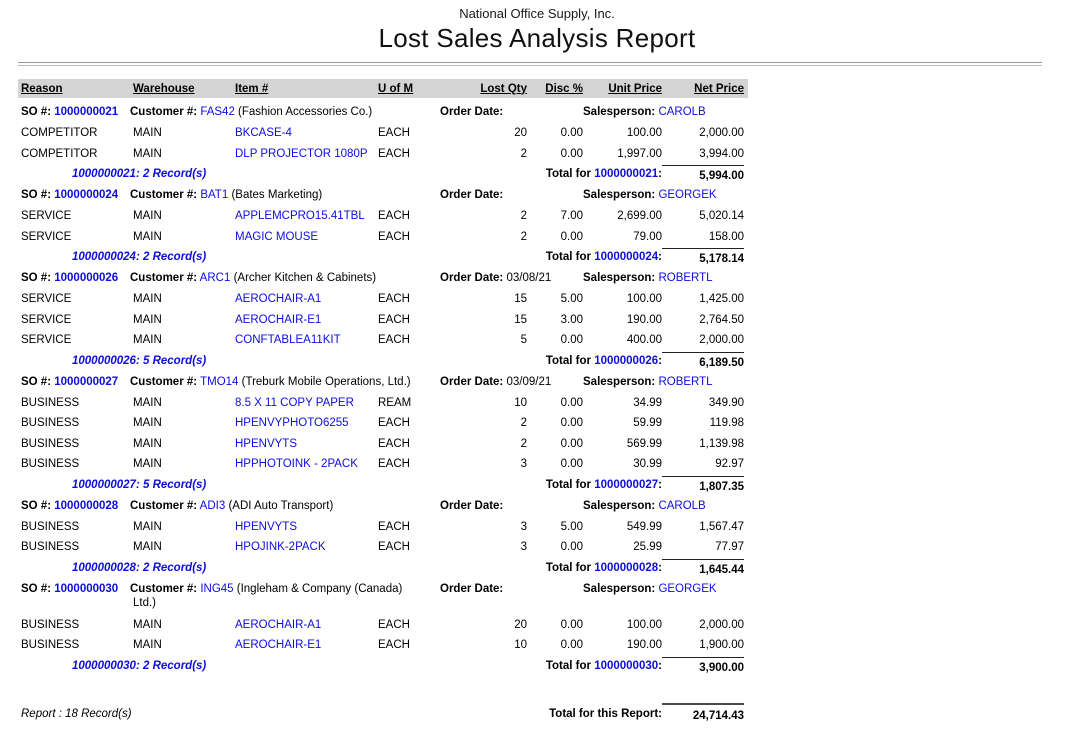 The image size is (1074, 744). Describe the element at coordinates (619, 588) in the screenshot. I see `salesperson-label: Salesperson:` at that location.